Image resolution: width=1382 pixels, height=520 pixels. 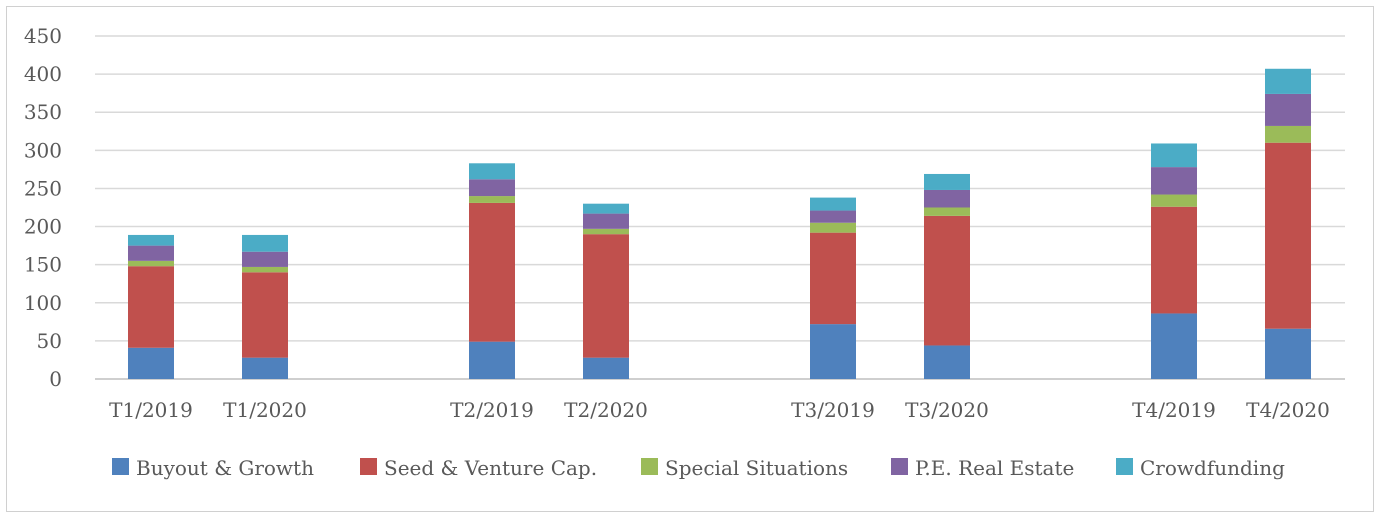 I want to click on legend-item: Seed & Venture Cap., so click(x=478, y=468).